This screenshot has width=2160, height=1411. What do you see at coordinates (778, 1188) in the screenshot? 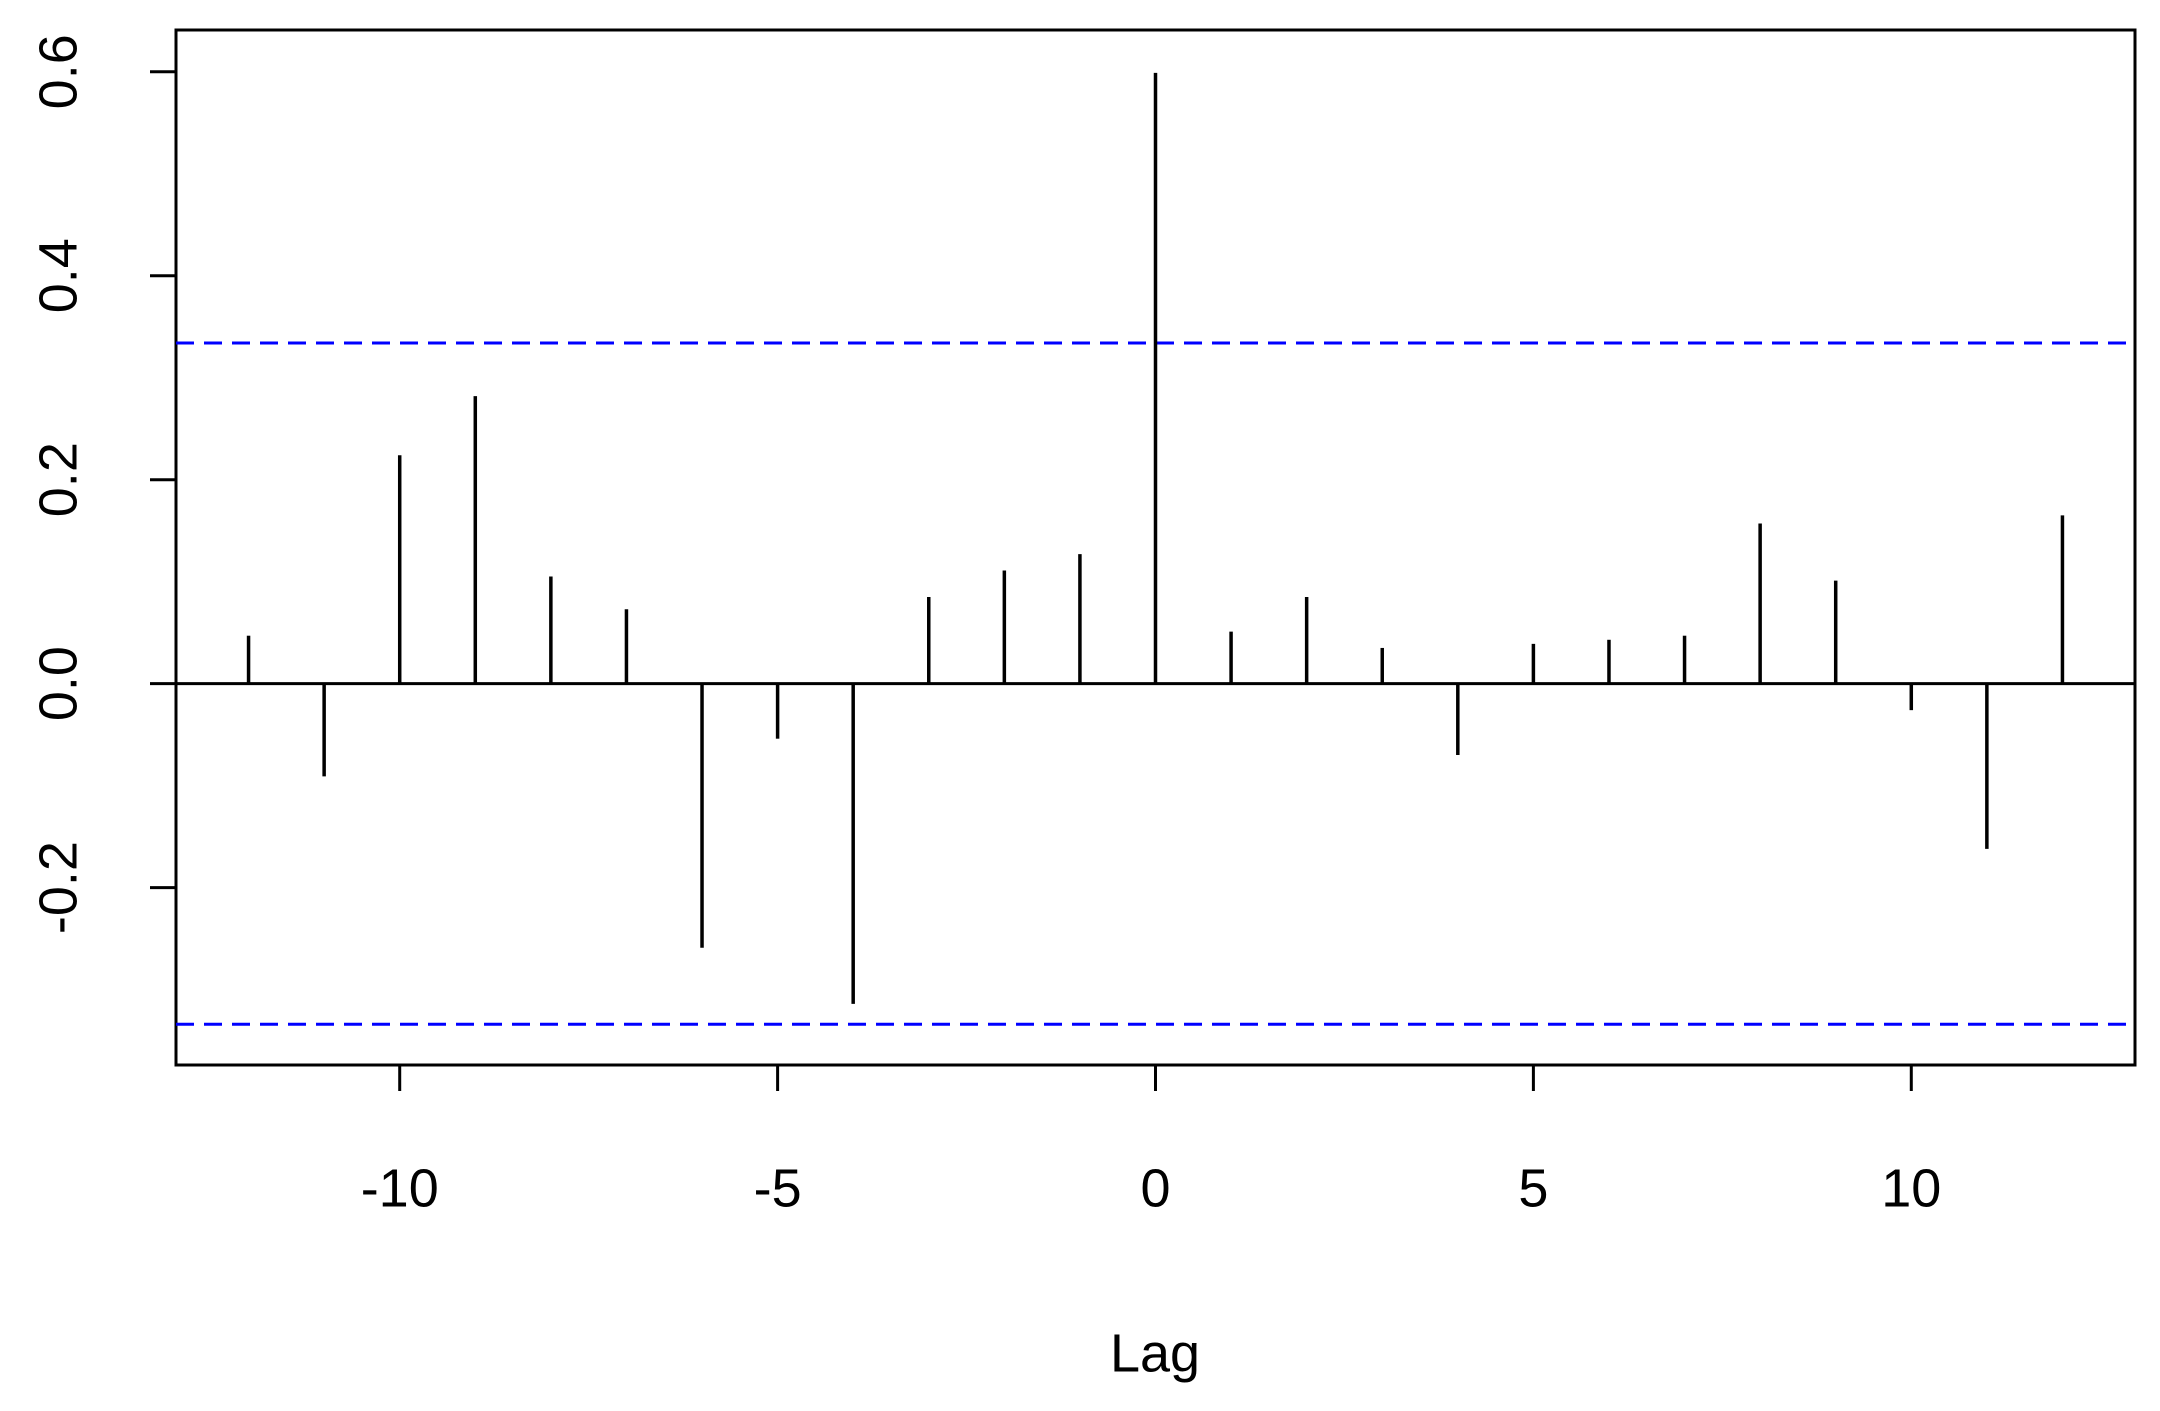
I see `x-tick-label: -5` at bounding box center [778, 1188].